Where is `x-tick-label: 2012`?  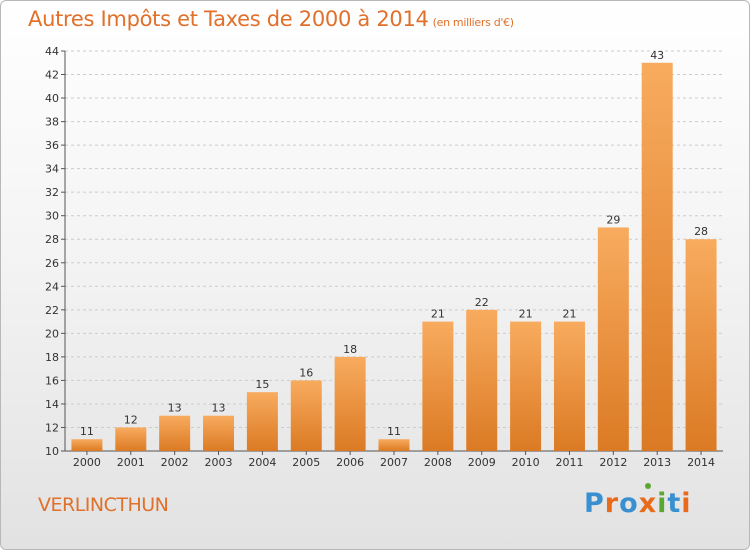
x-tick-label: 2012 is located at coordinates (613, 462).